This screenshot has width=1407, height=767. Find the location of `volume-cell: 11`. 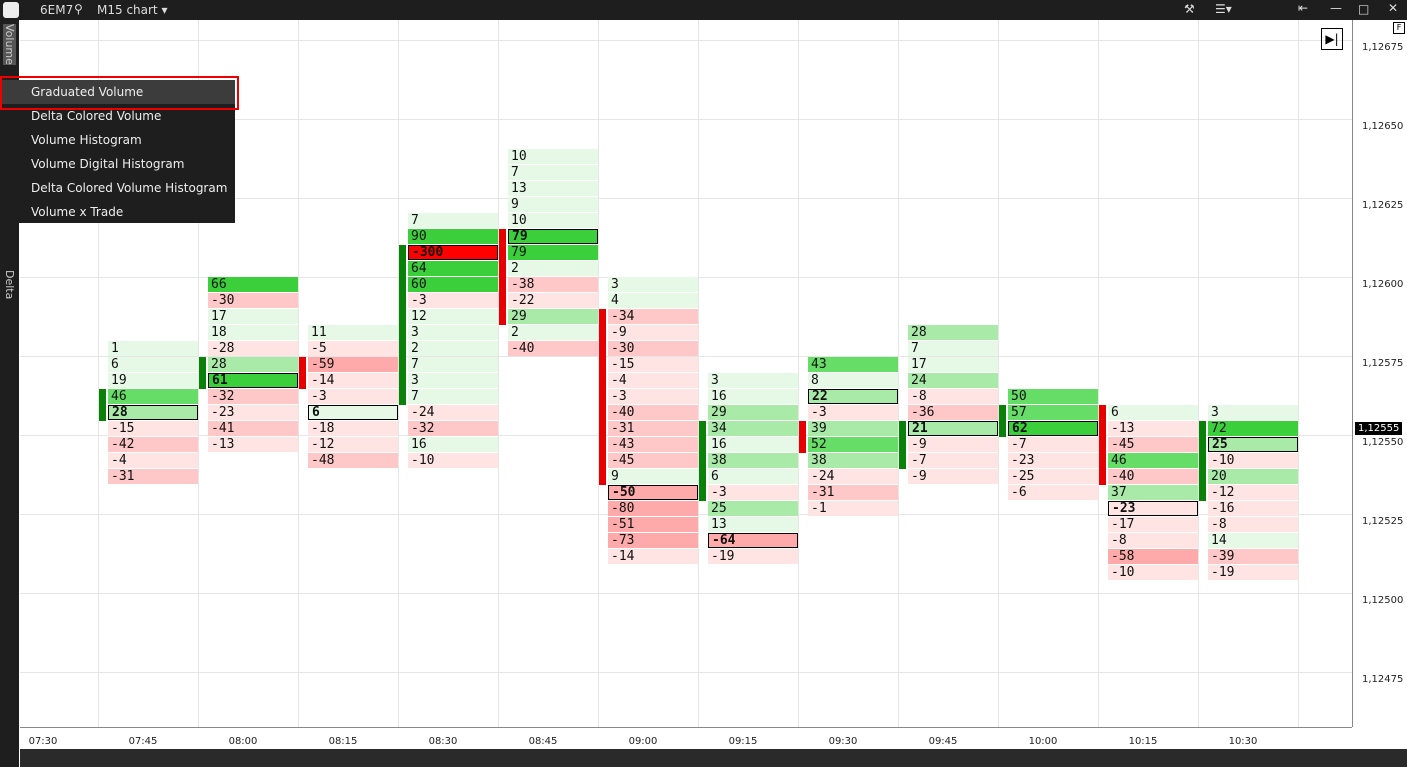

volume-cell: 11 is located at coordinates (353, 332).